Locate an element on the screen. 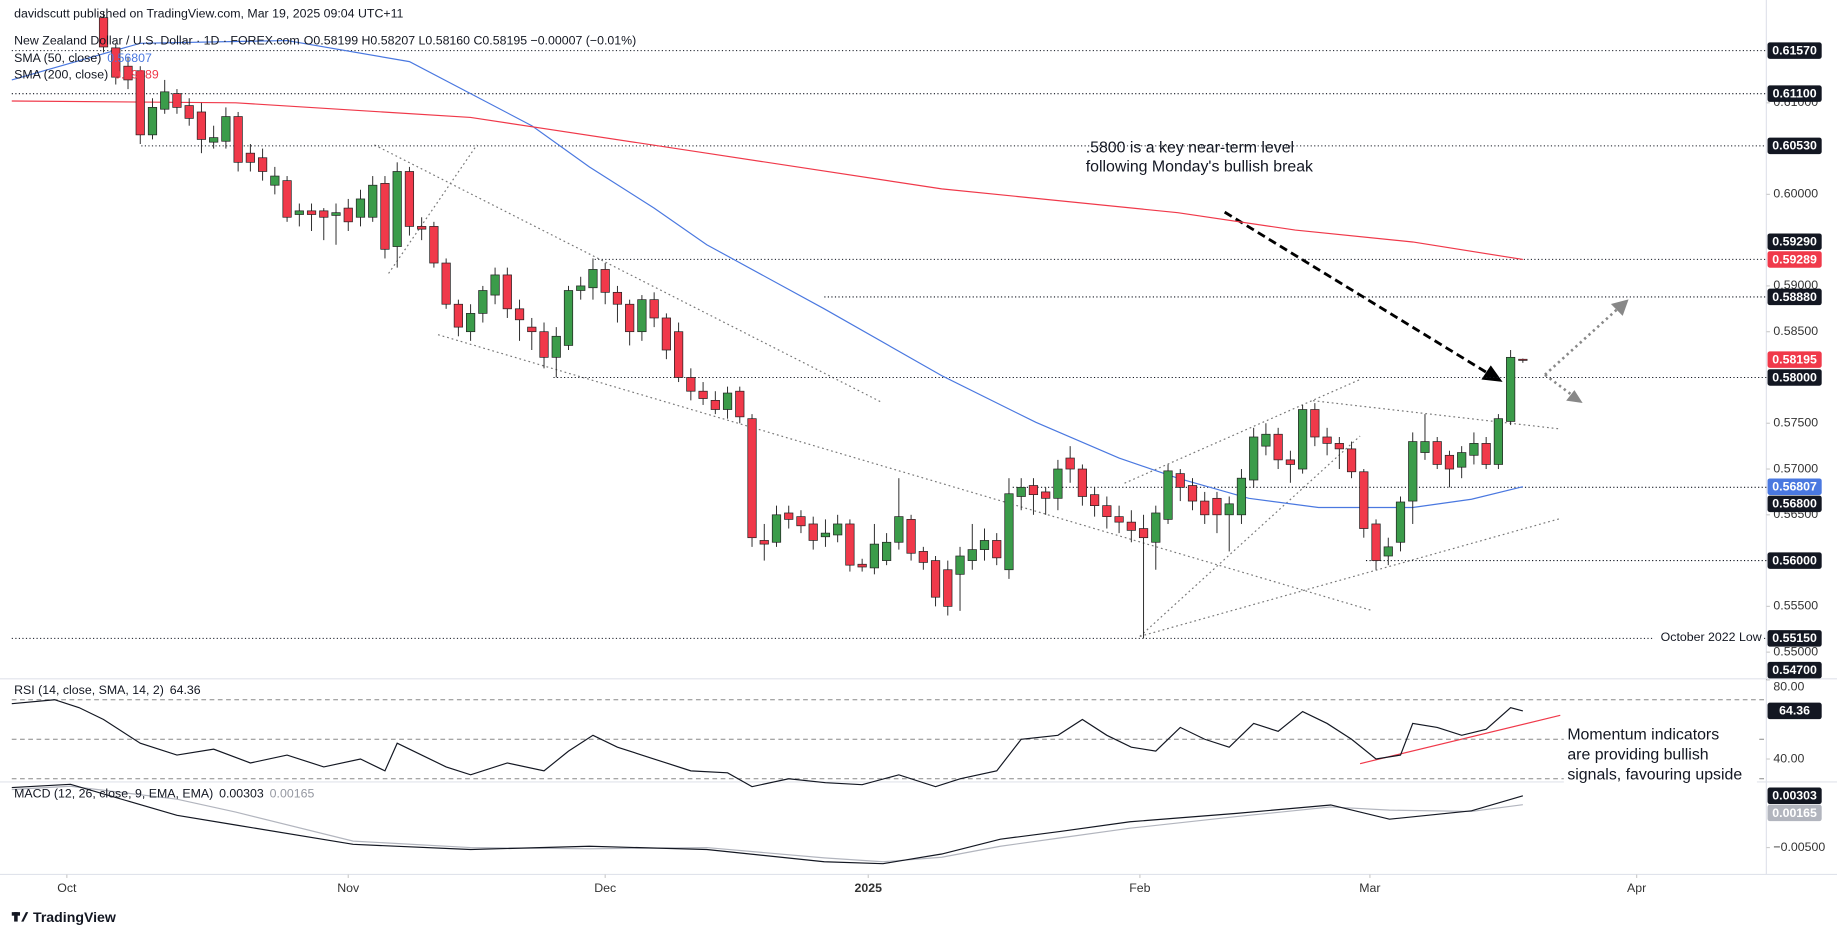  level-label: 0.58880 is located at coordinates (1794, 297).